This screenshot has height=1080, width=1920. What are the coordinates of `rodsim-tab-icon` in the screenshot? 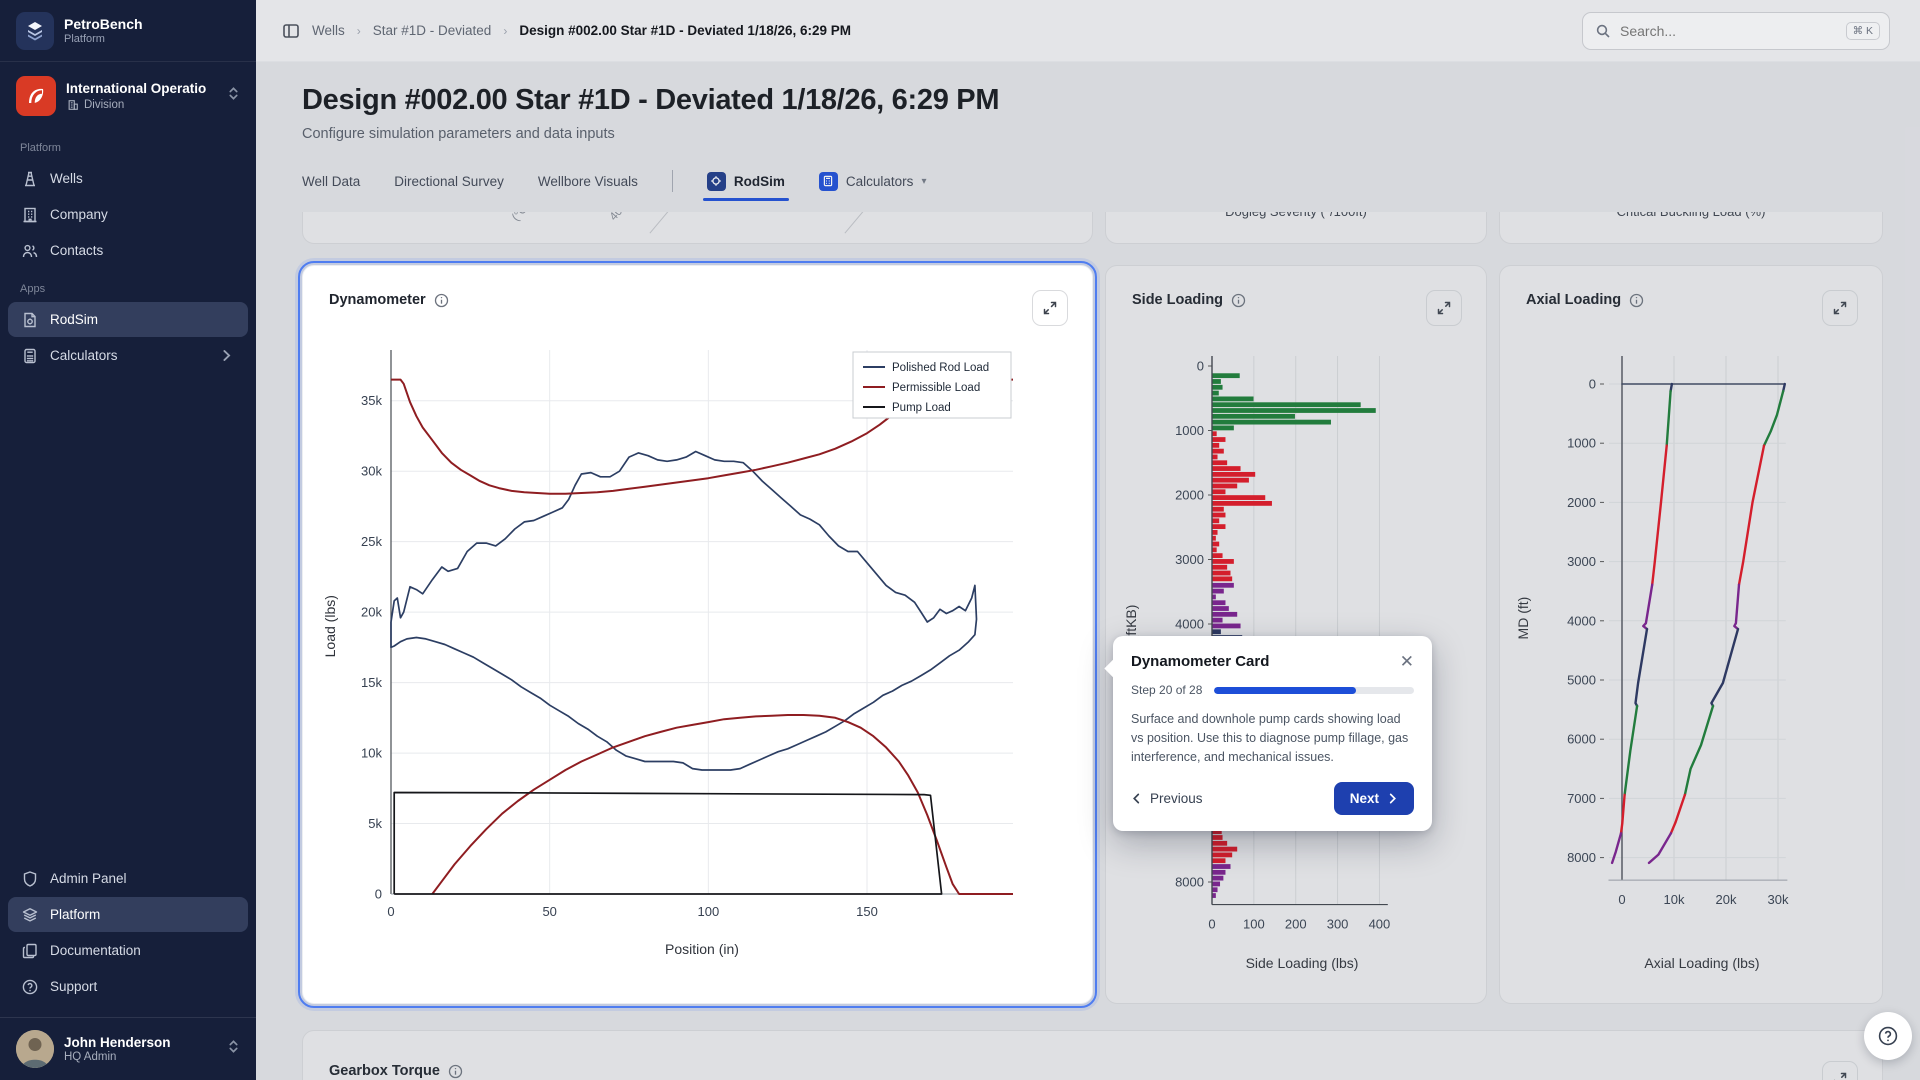 It's located at (716, 181).